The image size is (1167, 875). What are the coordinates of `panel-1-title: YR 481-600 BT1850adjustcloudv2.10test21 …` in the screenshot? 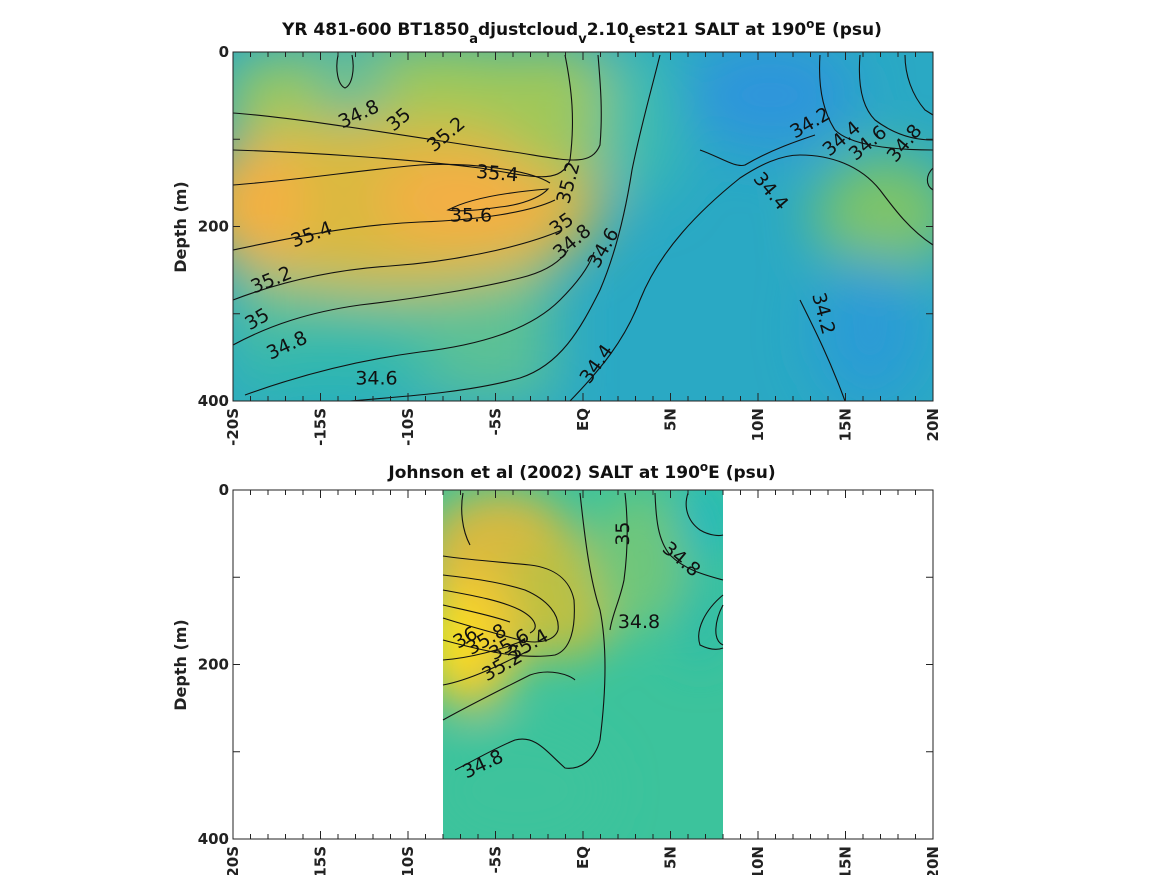 It's located at (581, 32).